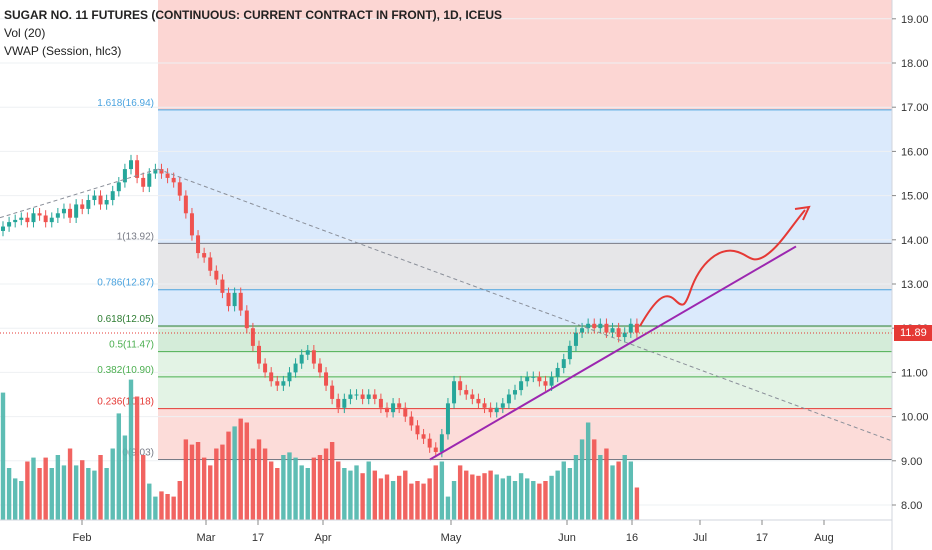  What do you see at coordinates (915, 197) in the screenshot?
I see `price-tick-label-7: 15.00` at bounding box center [915, 197].